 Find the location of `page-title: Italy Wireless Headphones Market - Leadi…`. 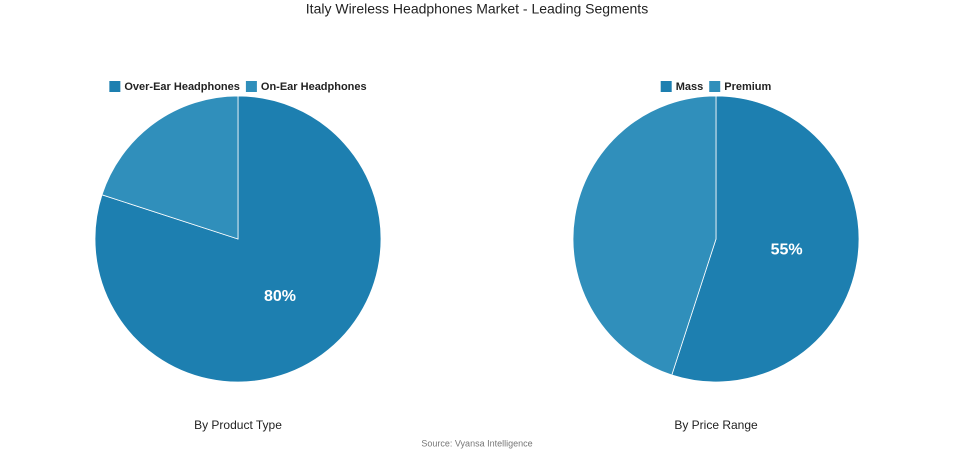

page-title: Italy Wireless Headphones Market - Leadi… is located at coordinates (477, 9).